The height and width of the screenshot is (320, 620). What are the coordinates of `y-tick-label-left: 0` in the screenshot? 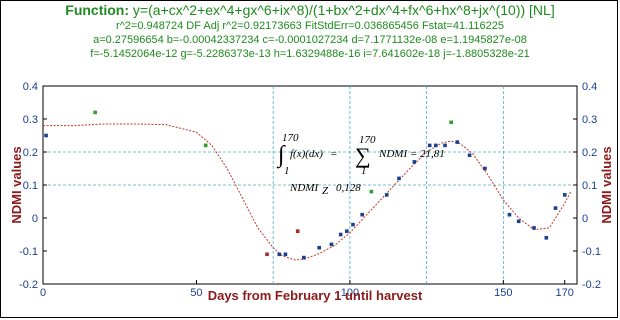 It's located at (35, 219).